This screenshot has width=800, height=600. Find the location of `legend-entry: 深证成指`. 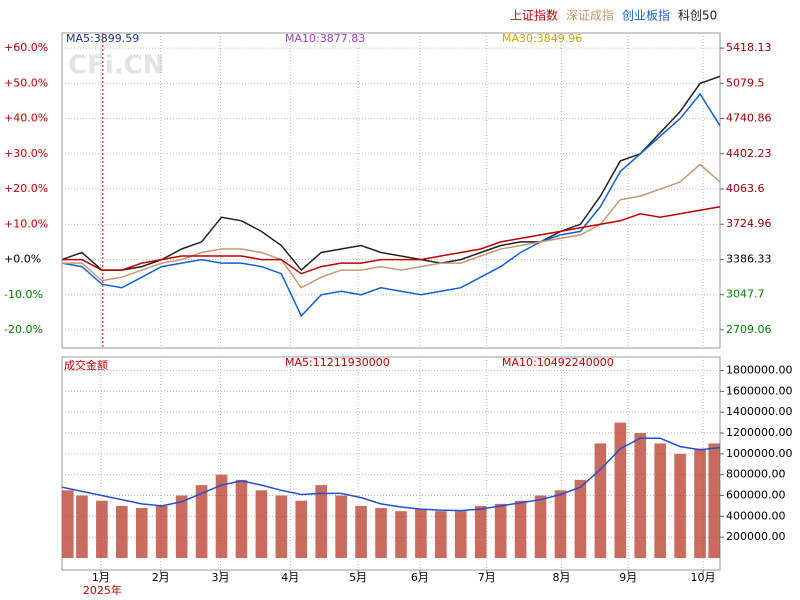

legend-entry: 深证成指 is located at coordinates (590, 15).